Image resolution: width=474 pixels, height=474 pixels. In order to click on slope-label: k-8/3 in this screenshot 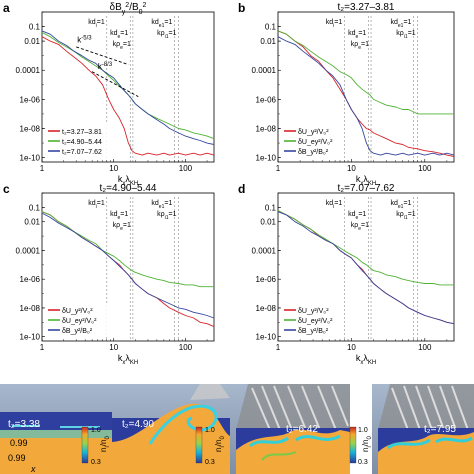, I will do `click(105, 66)`.